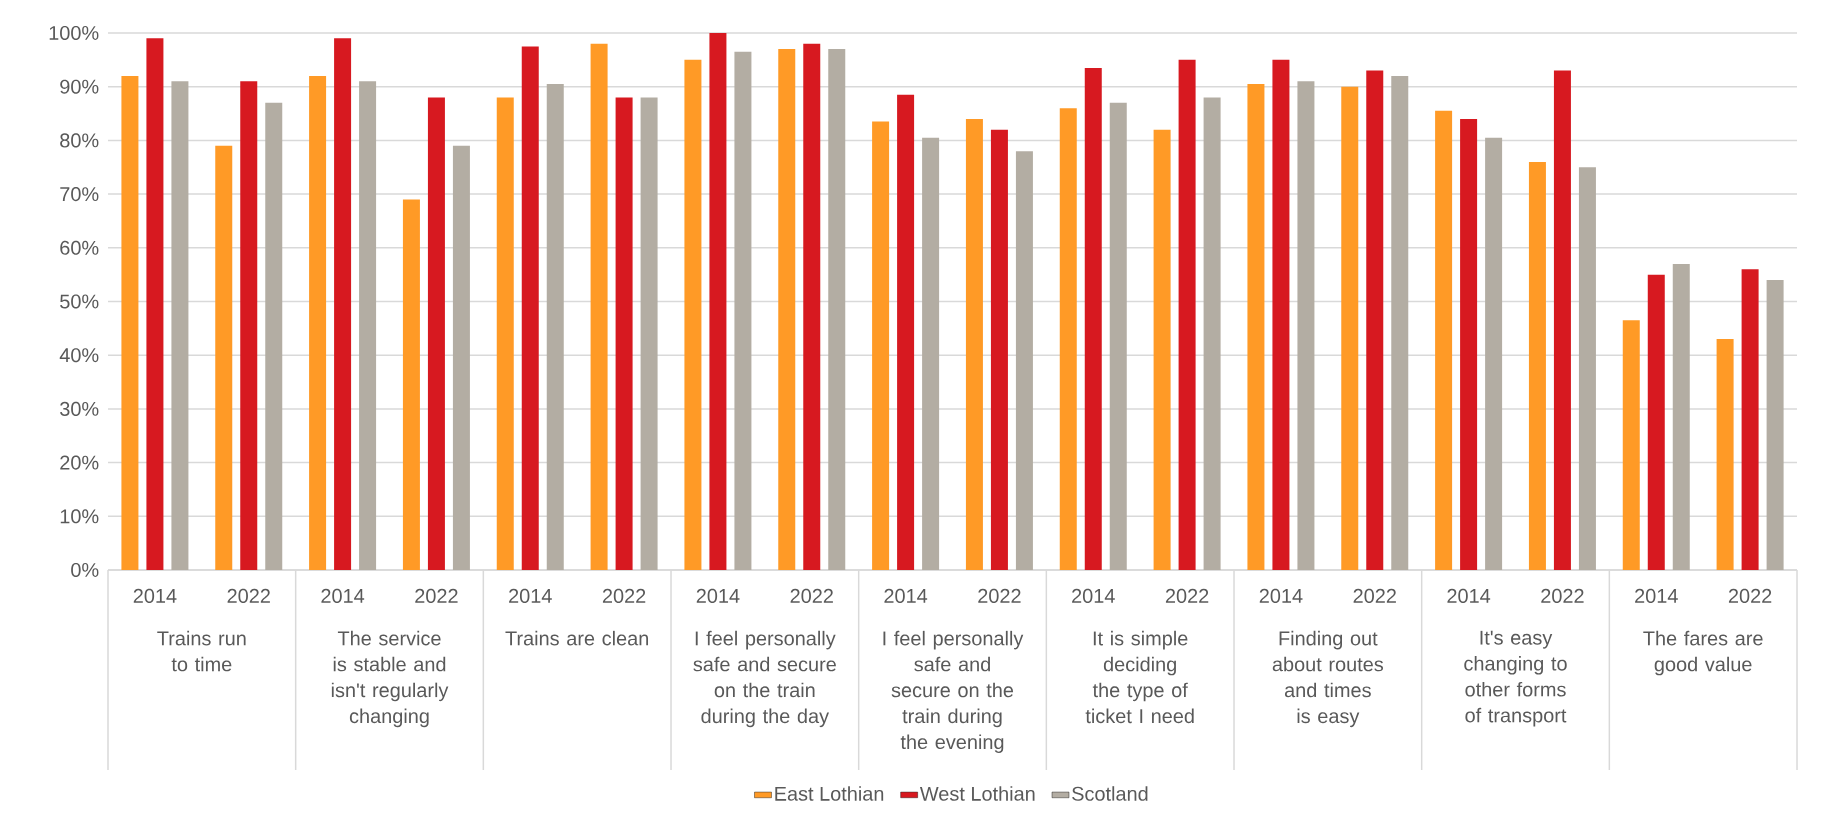 The image size is (1824, 829). Describe the element at coordinates (390, 679) in the screenshot. I see `text: The service is stable and isn't regularly changing` at that location.